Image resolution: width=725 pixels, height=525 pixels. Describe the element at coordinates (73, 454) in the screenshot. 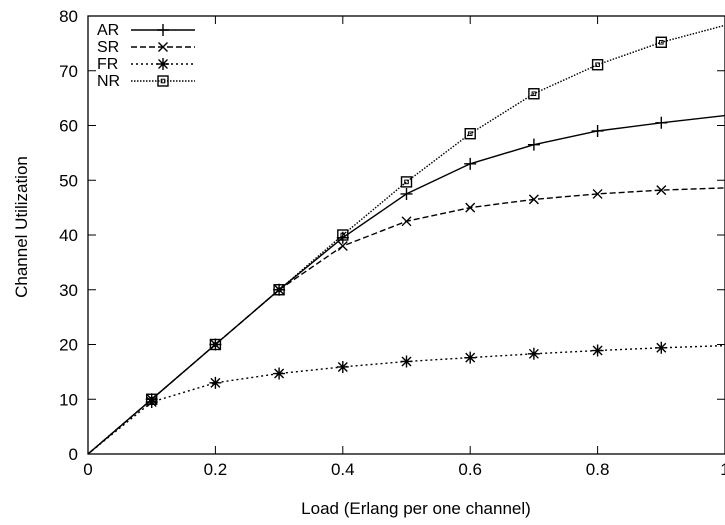

I see `y-tick-label: 0` at that location.